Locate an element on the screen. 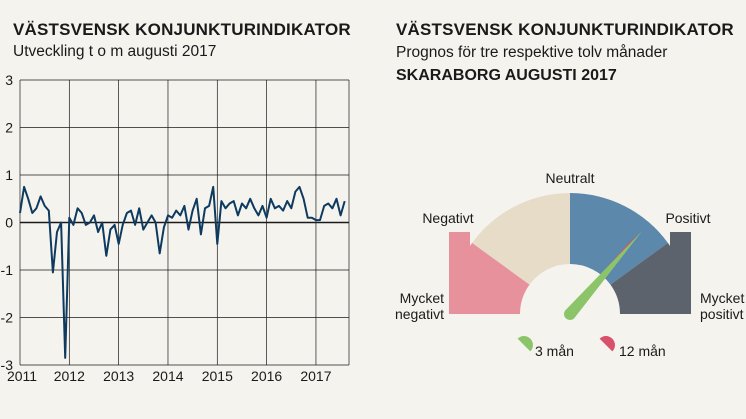 This screenshot has height=419, width=746. gauge-segment-positivt is located at coordinates (619, 239).